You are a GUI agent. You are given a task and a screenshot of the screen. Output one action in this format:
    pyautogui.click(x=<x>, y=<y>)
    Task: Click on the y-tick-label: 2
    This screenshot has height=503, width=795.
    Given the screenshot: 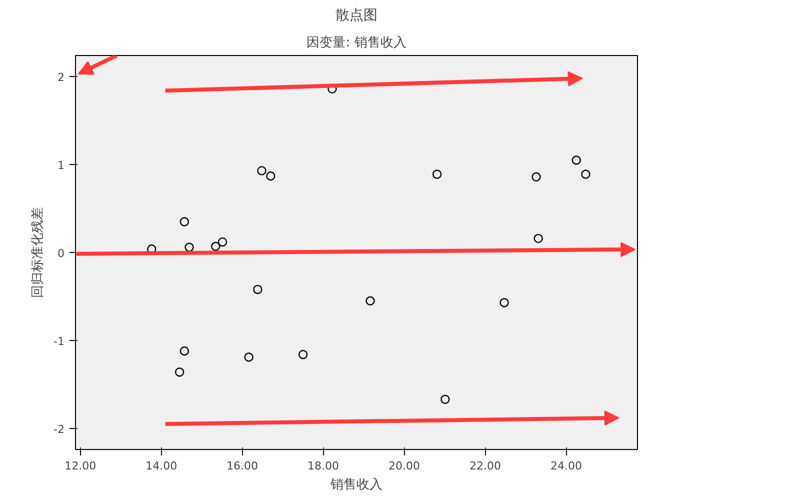 What is the action you would take?
    pyautogui.click(x=61, y=77)
    